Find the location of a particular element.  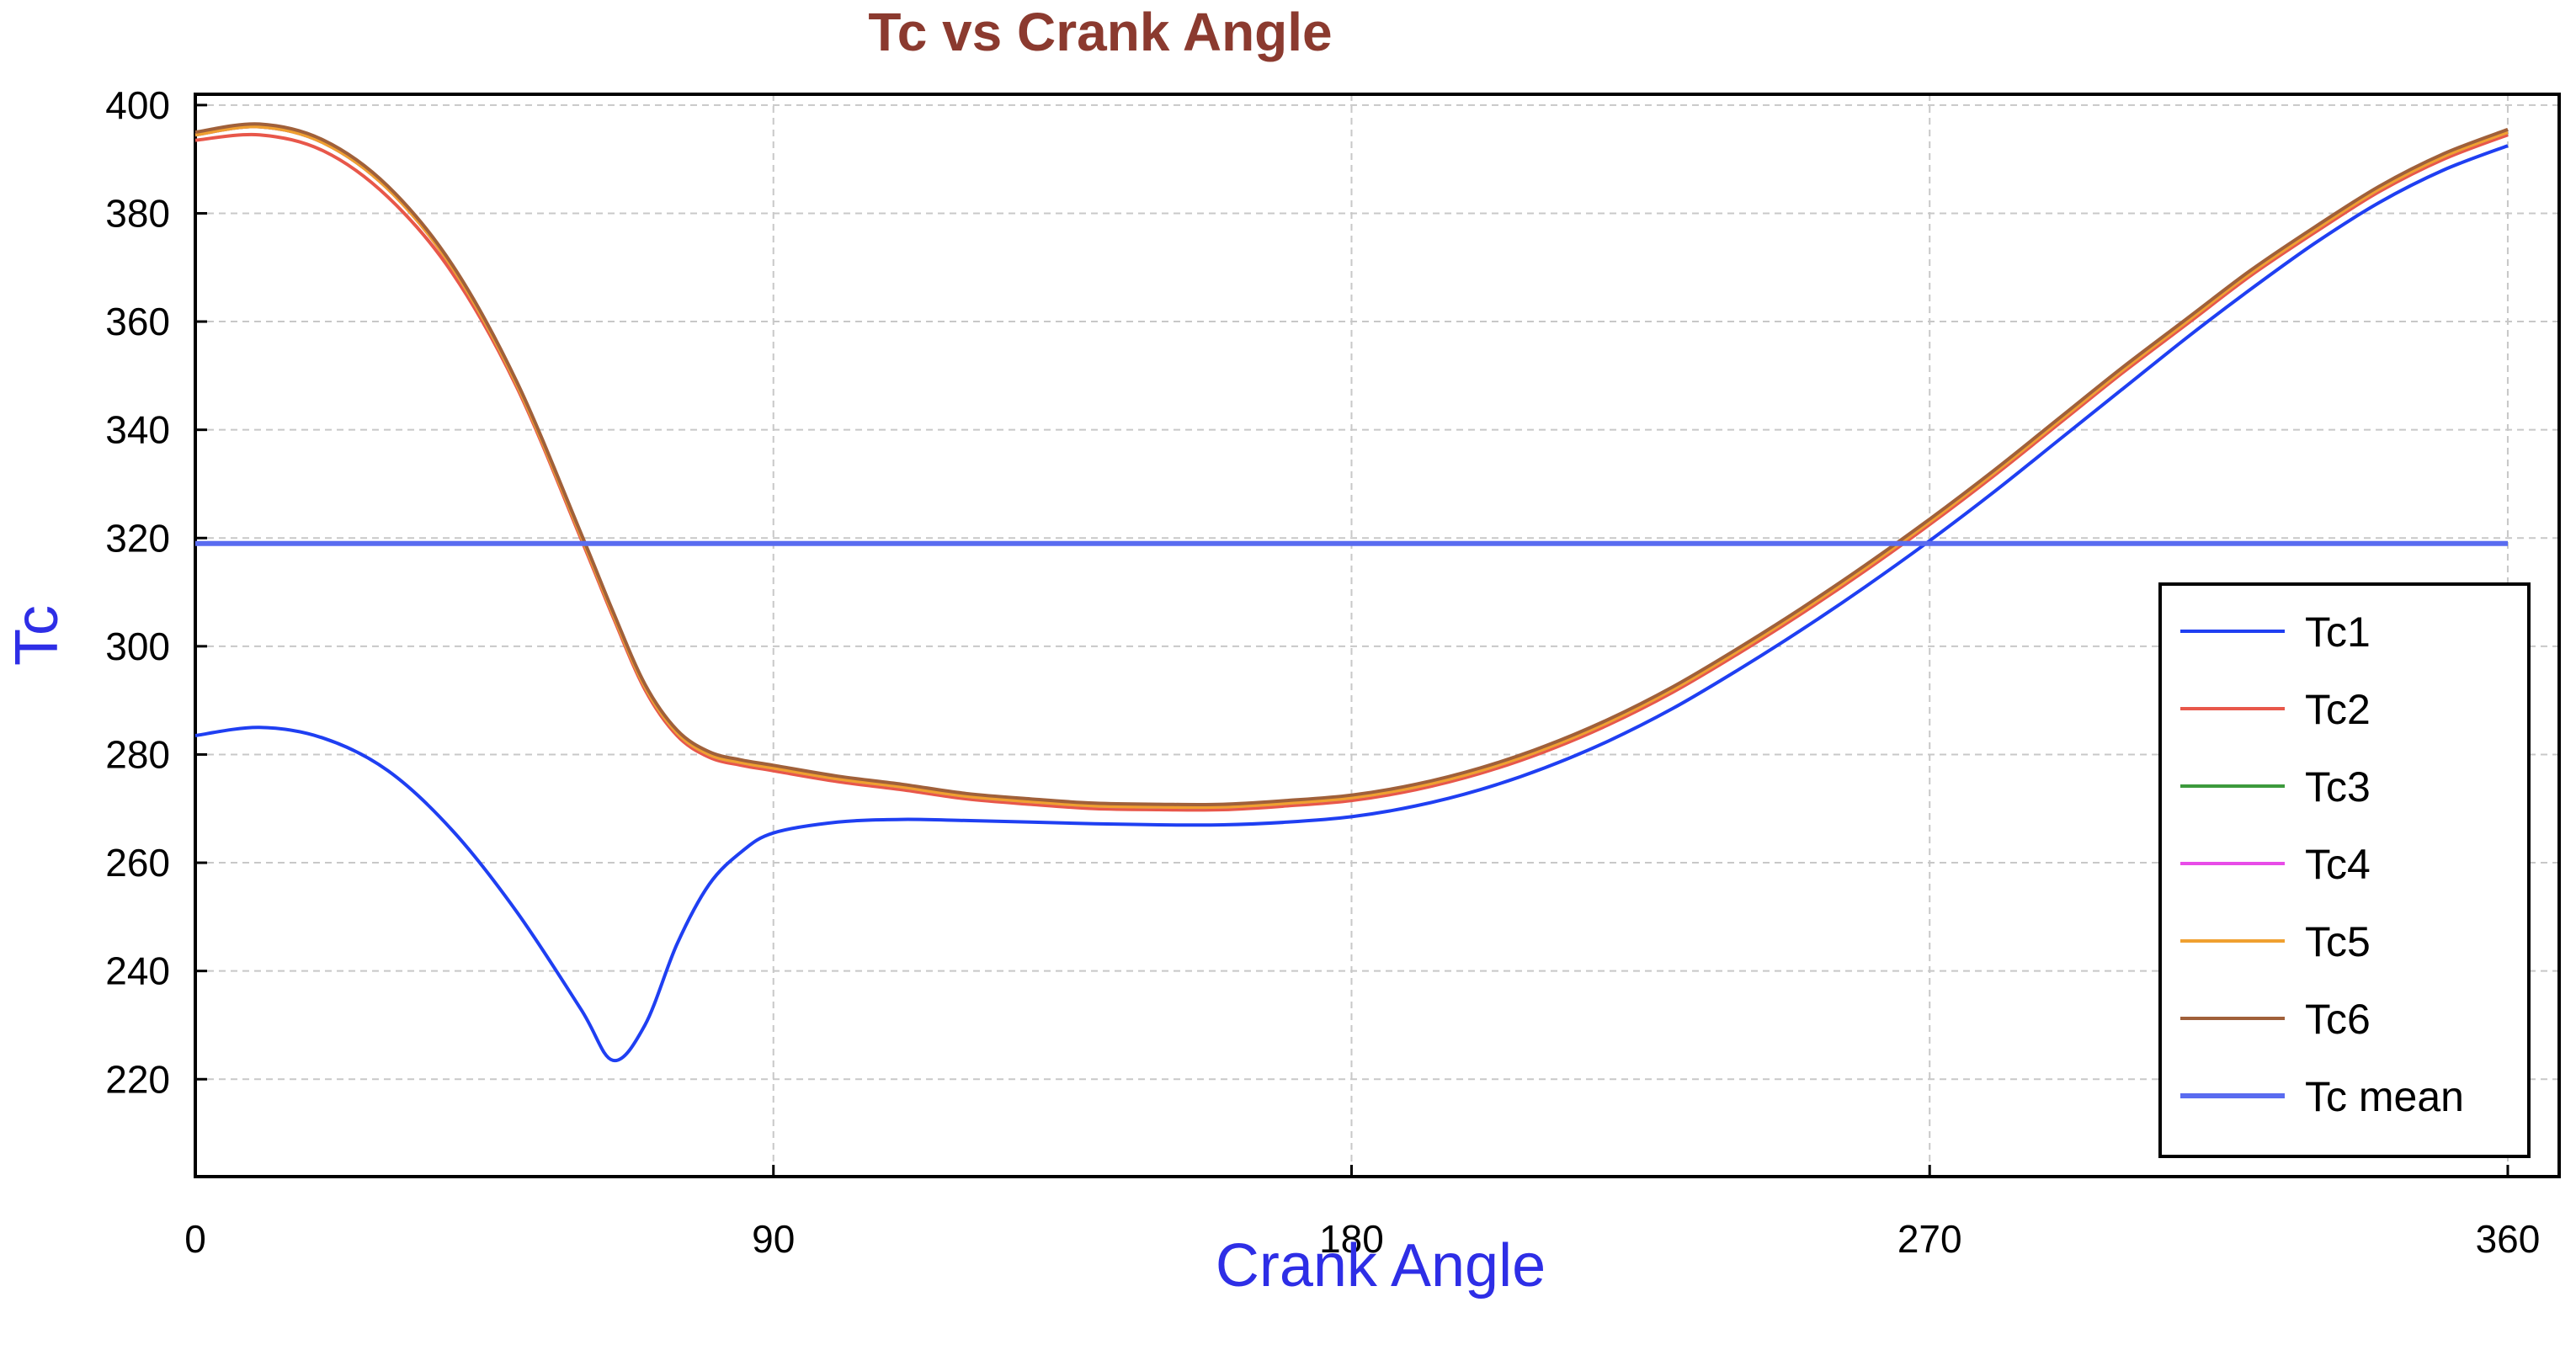

legend-label: Tc2 is located at coordinates (2338, 709).